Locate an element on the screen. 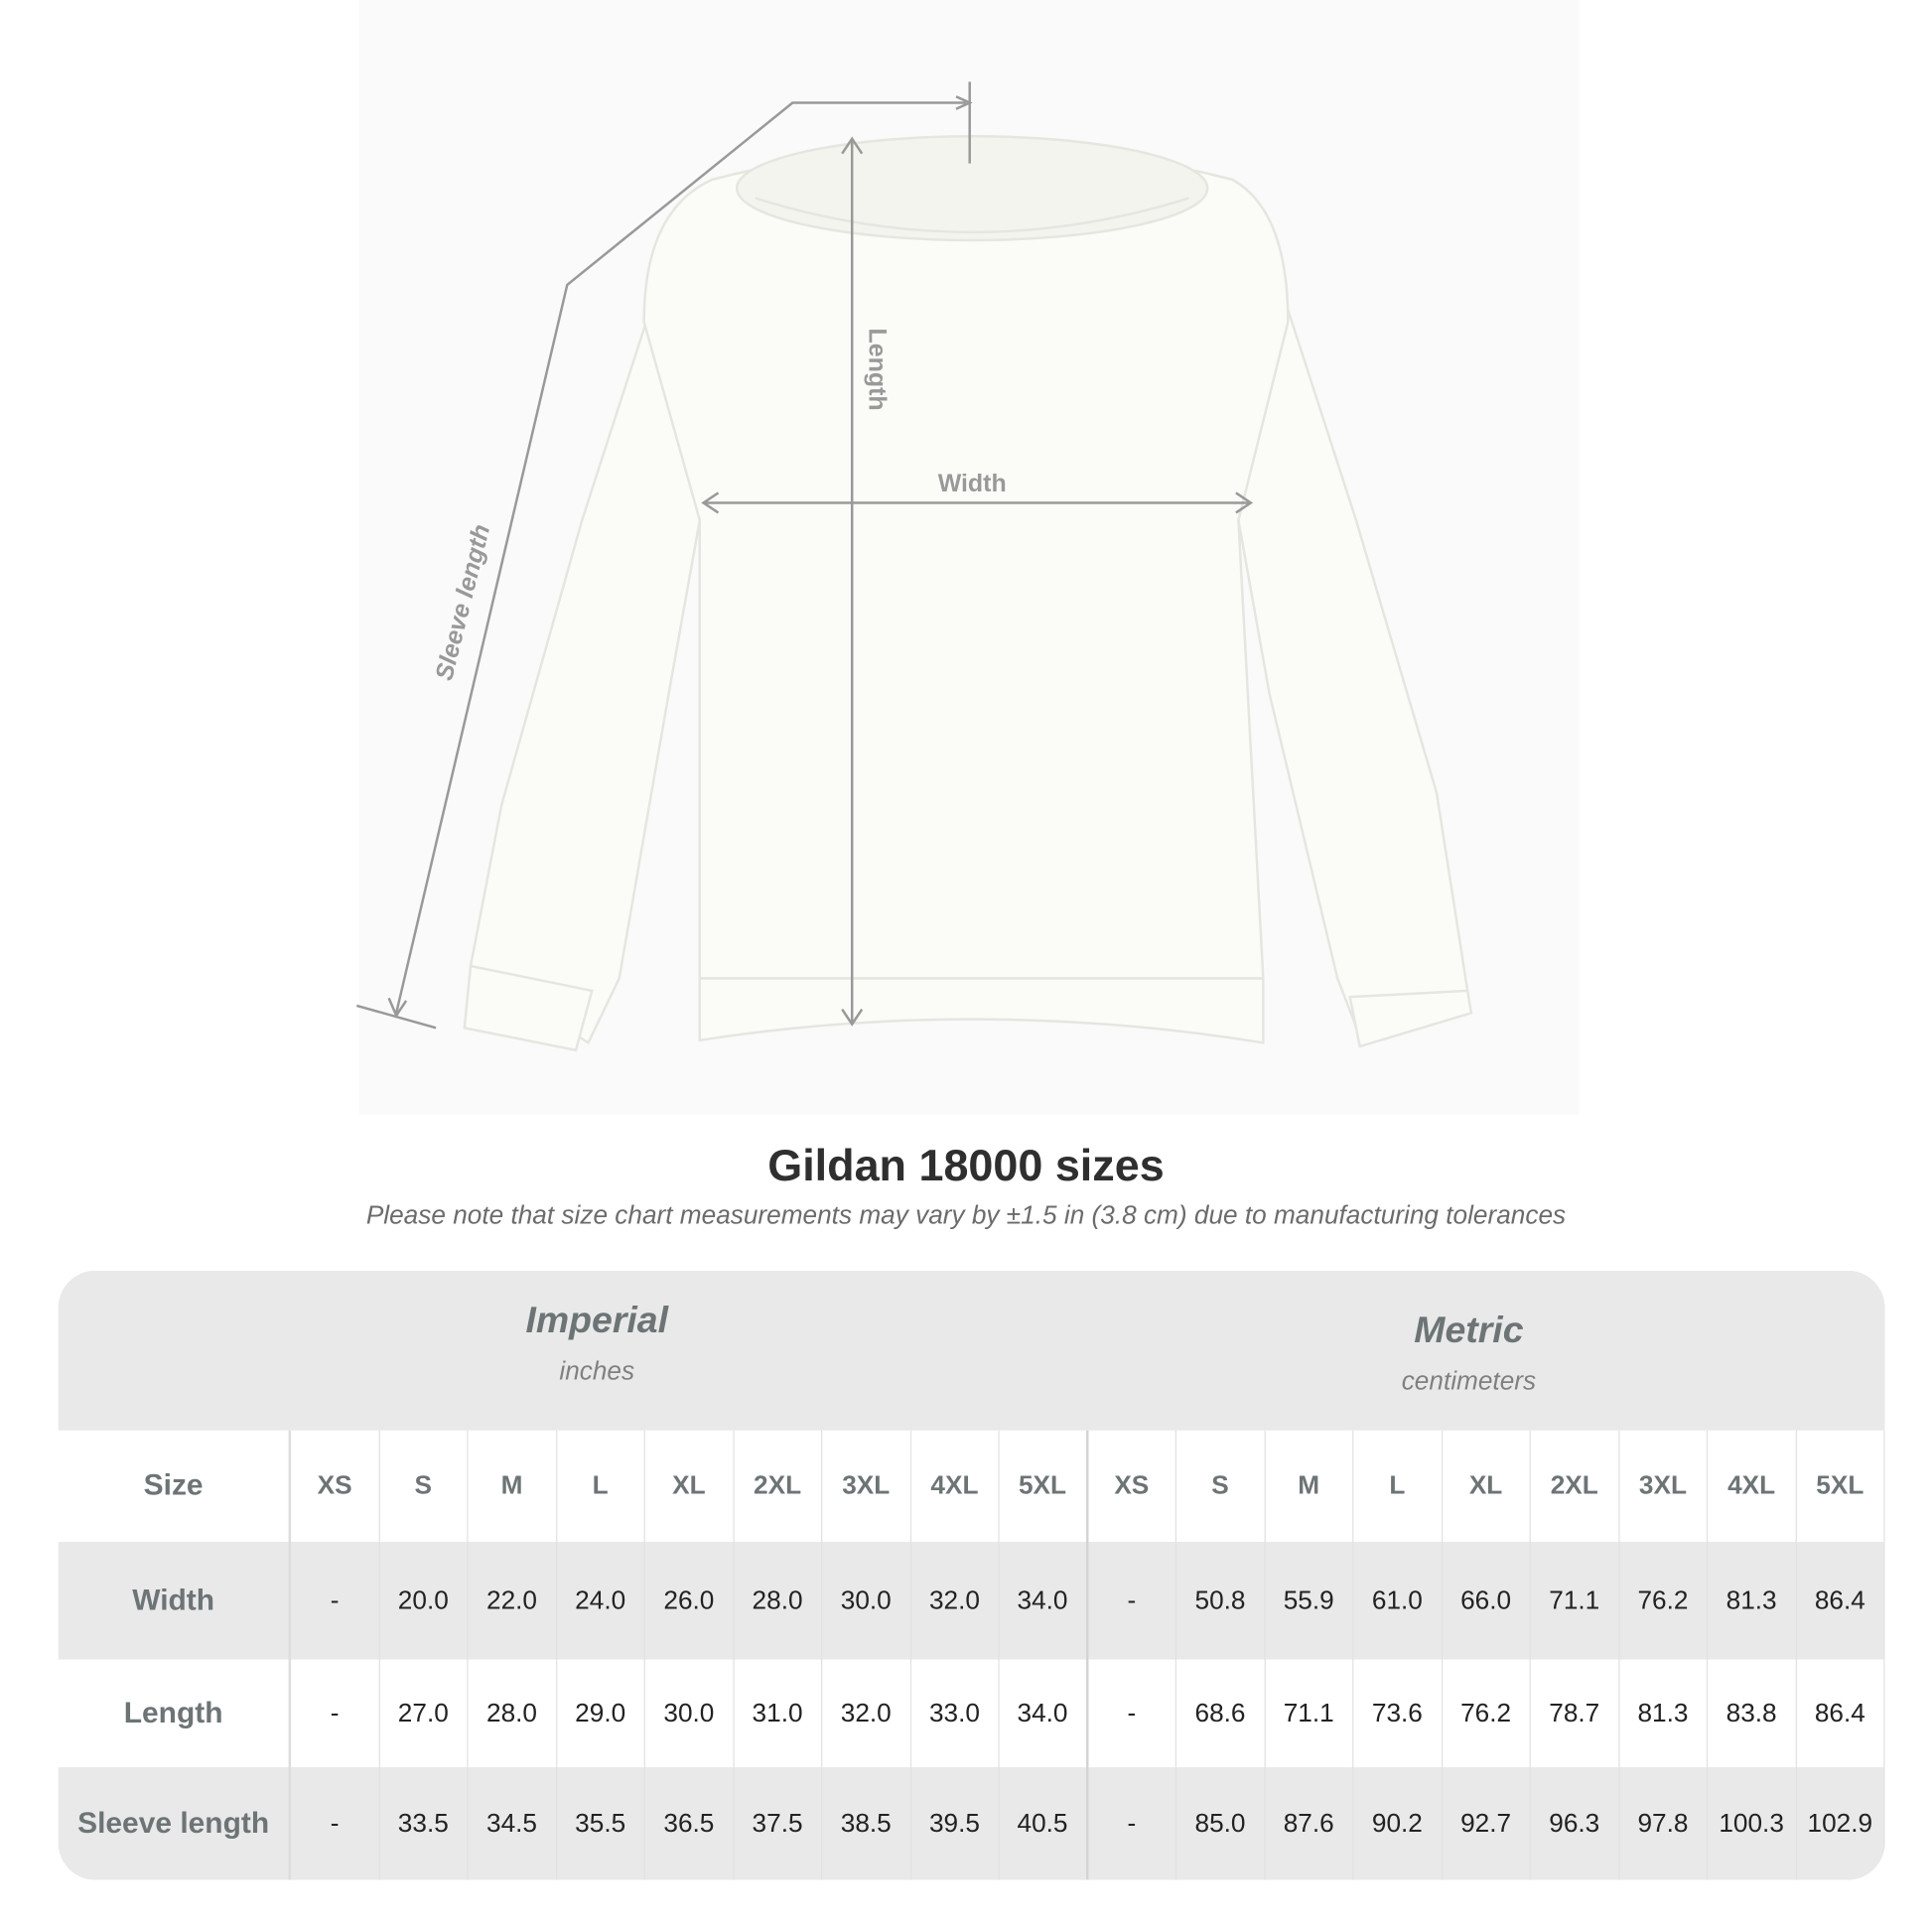 The height and width of the screenshot is (1932, 1932). metric-size-header: XL is located at coordinates (1487, 1486).